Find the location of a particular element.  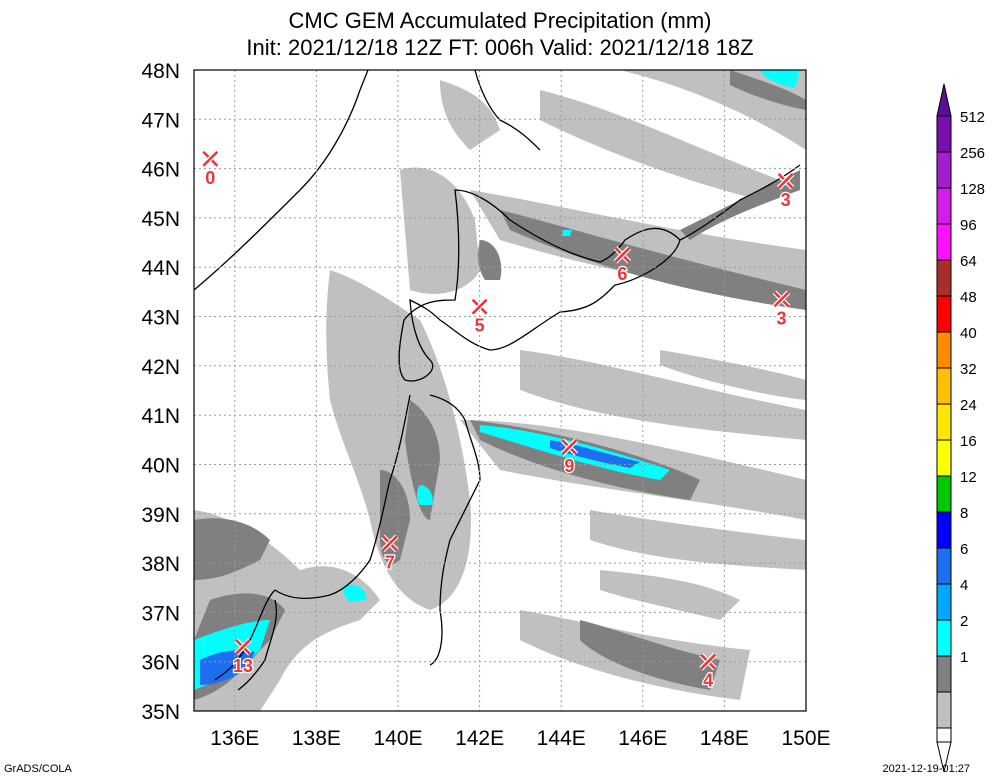

colorbar-label: 256 is located at coordinates (972, 153).